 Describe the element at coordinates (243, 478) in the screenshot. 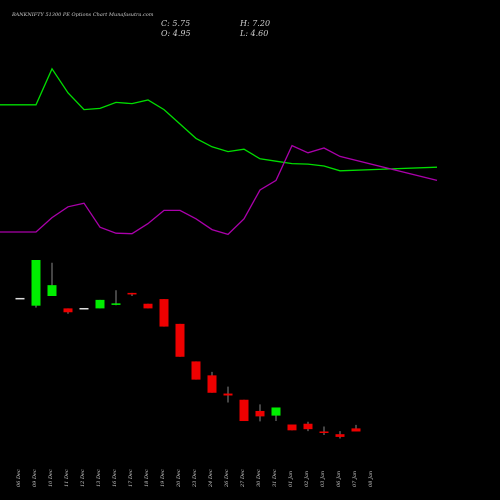

I see `x-tick-label: 27 Dec` at that location.